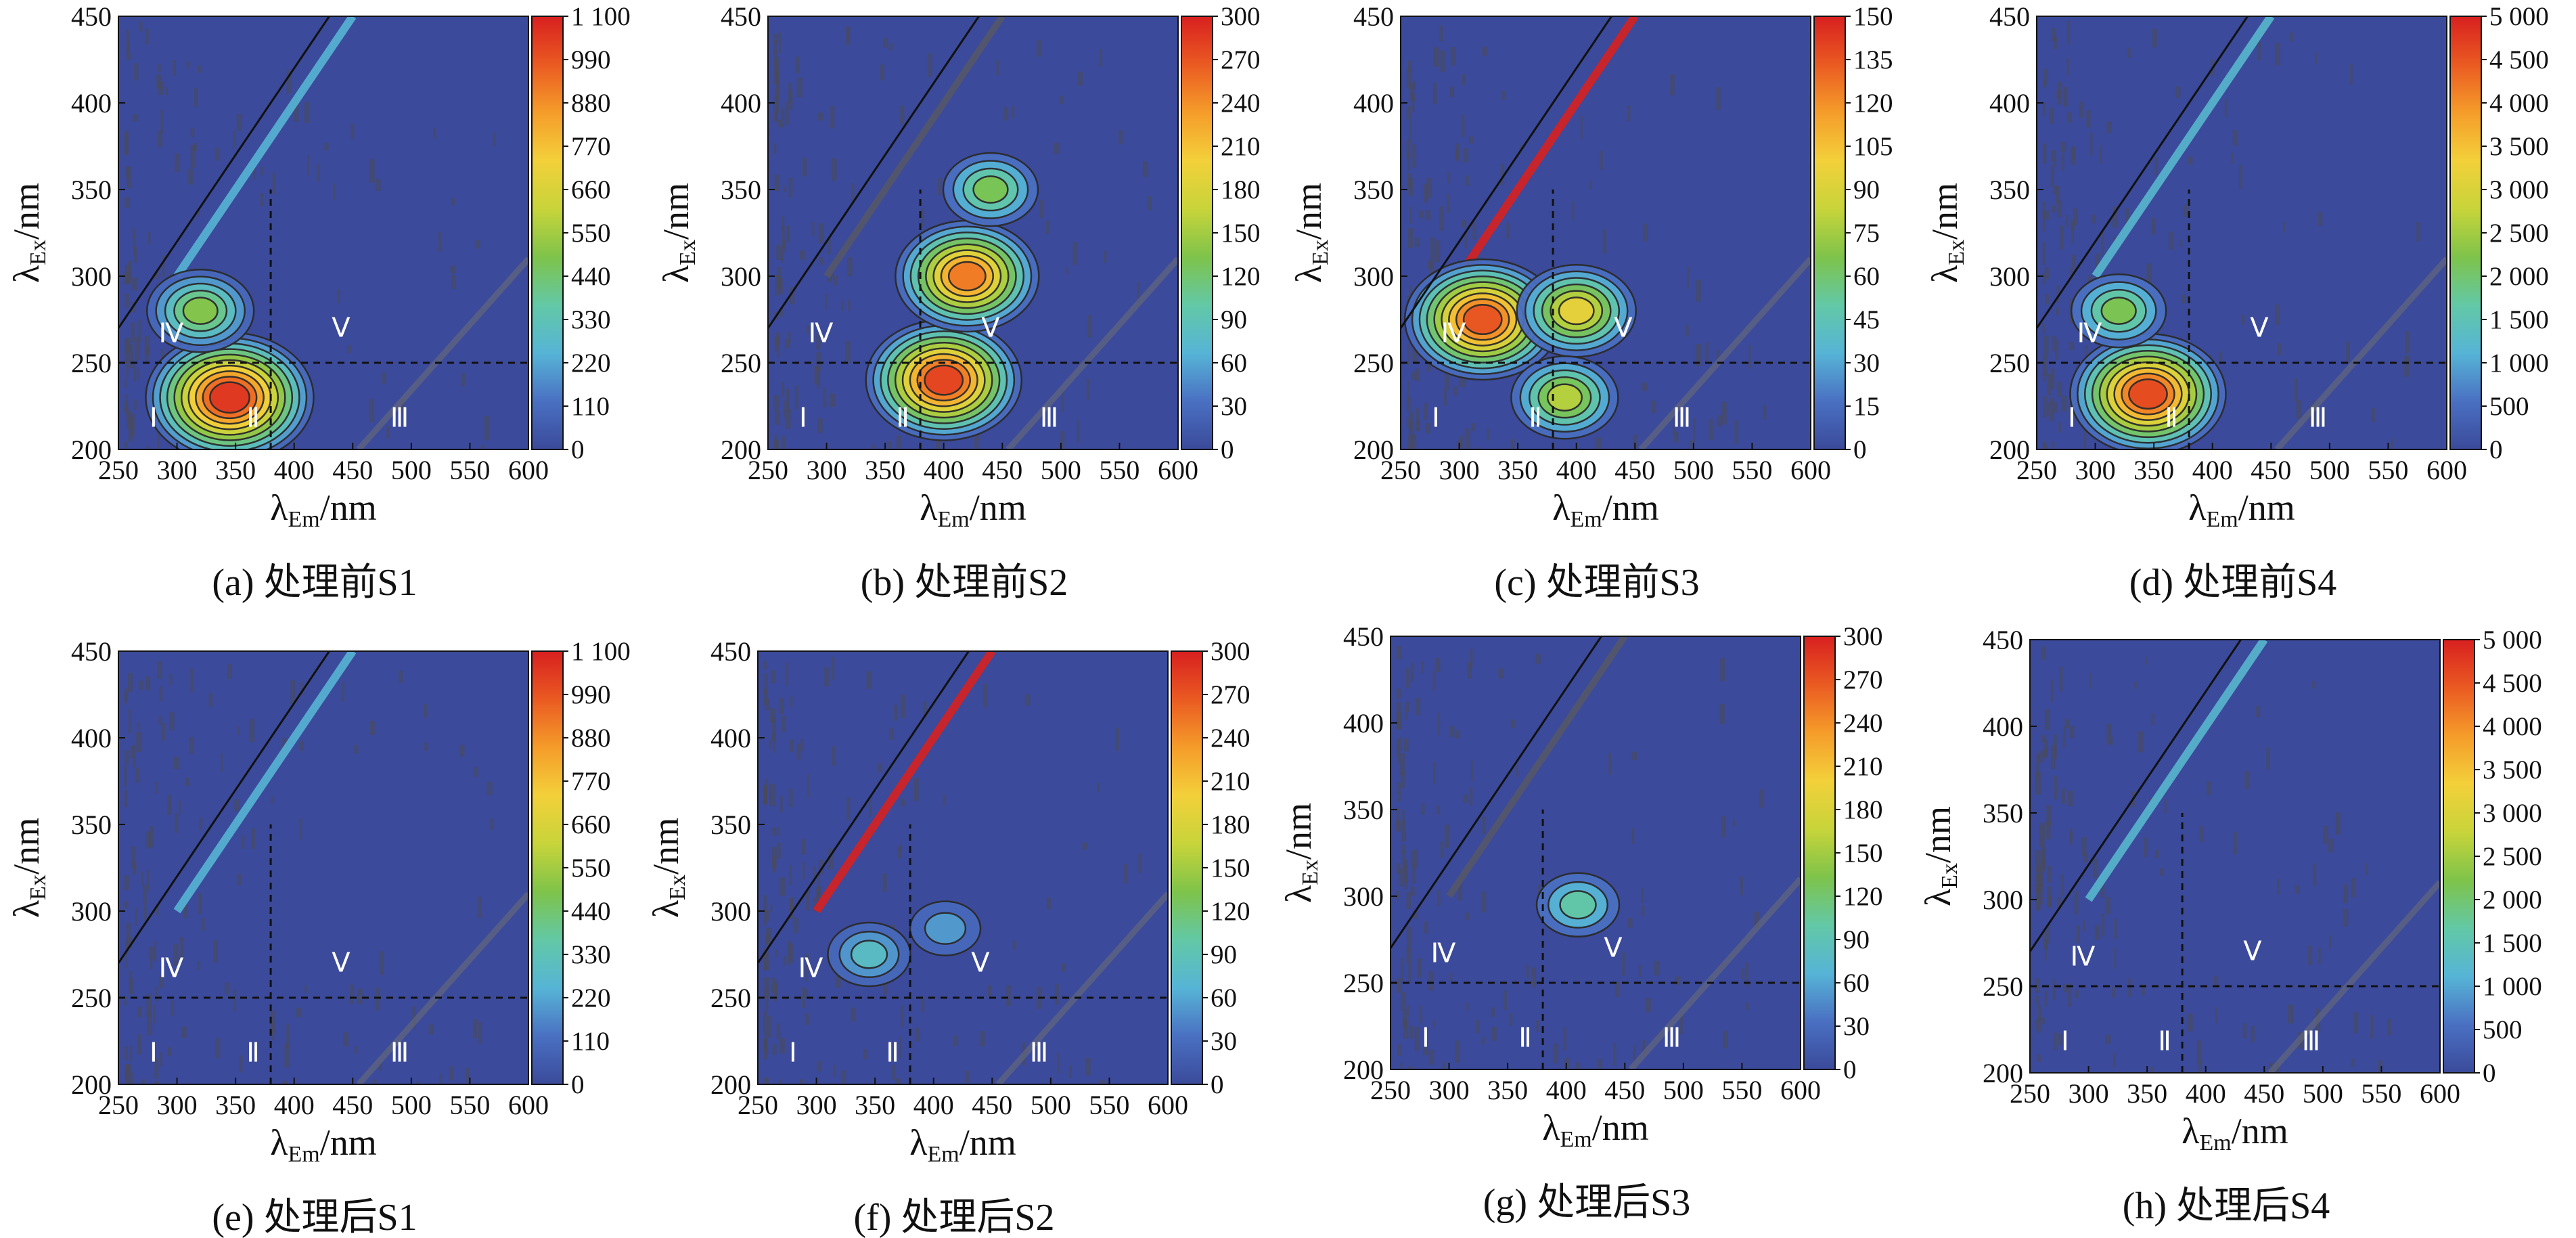  I want to click on colorbar-tick-label: 90, so click(1866, 189).